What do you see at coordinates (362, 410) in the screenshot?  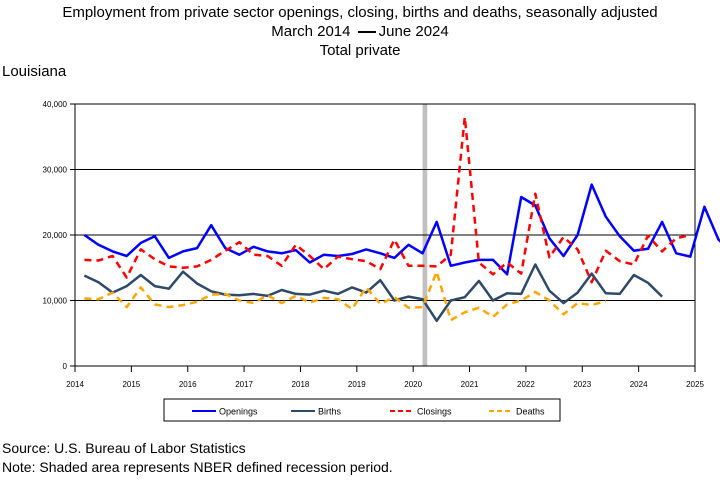 I see `legend-box` at bounding box center [362, 410].